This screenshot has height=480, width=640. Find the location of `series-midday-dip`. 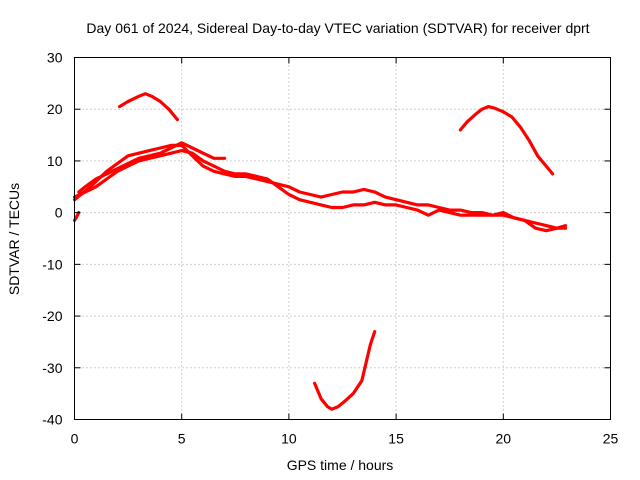

series-midday-dip is located at coordinates (345, 370).